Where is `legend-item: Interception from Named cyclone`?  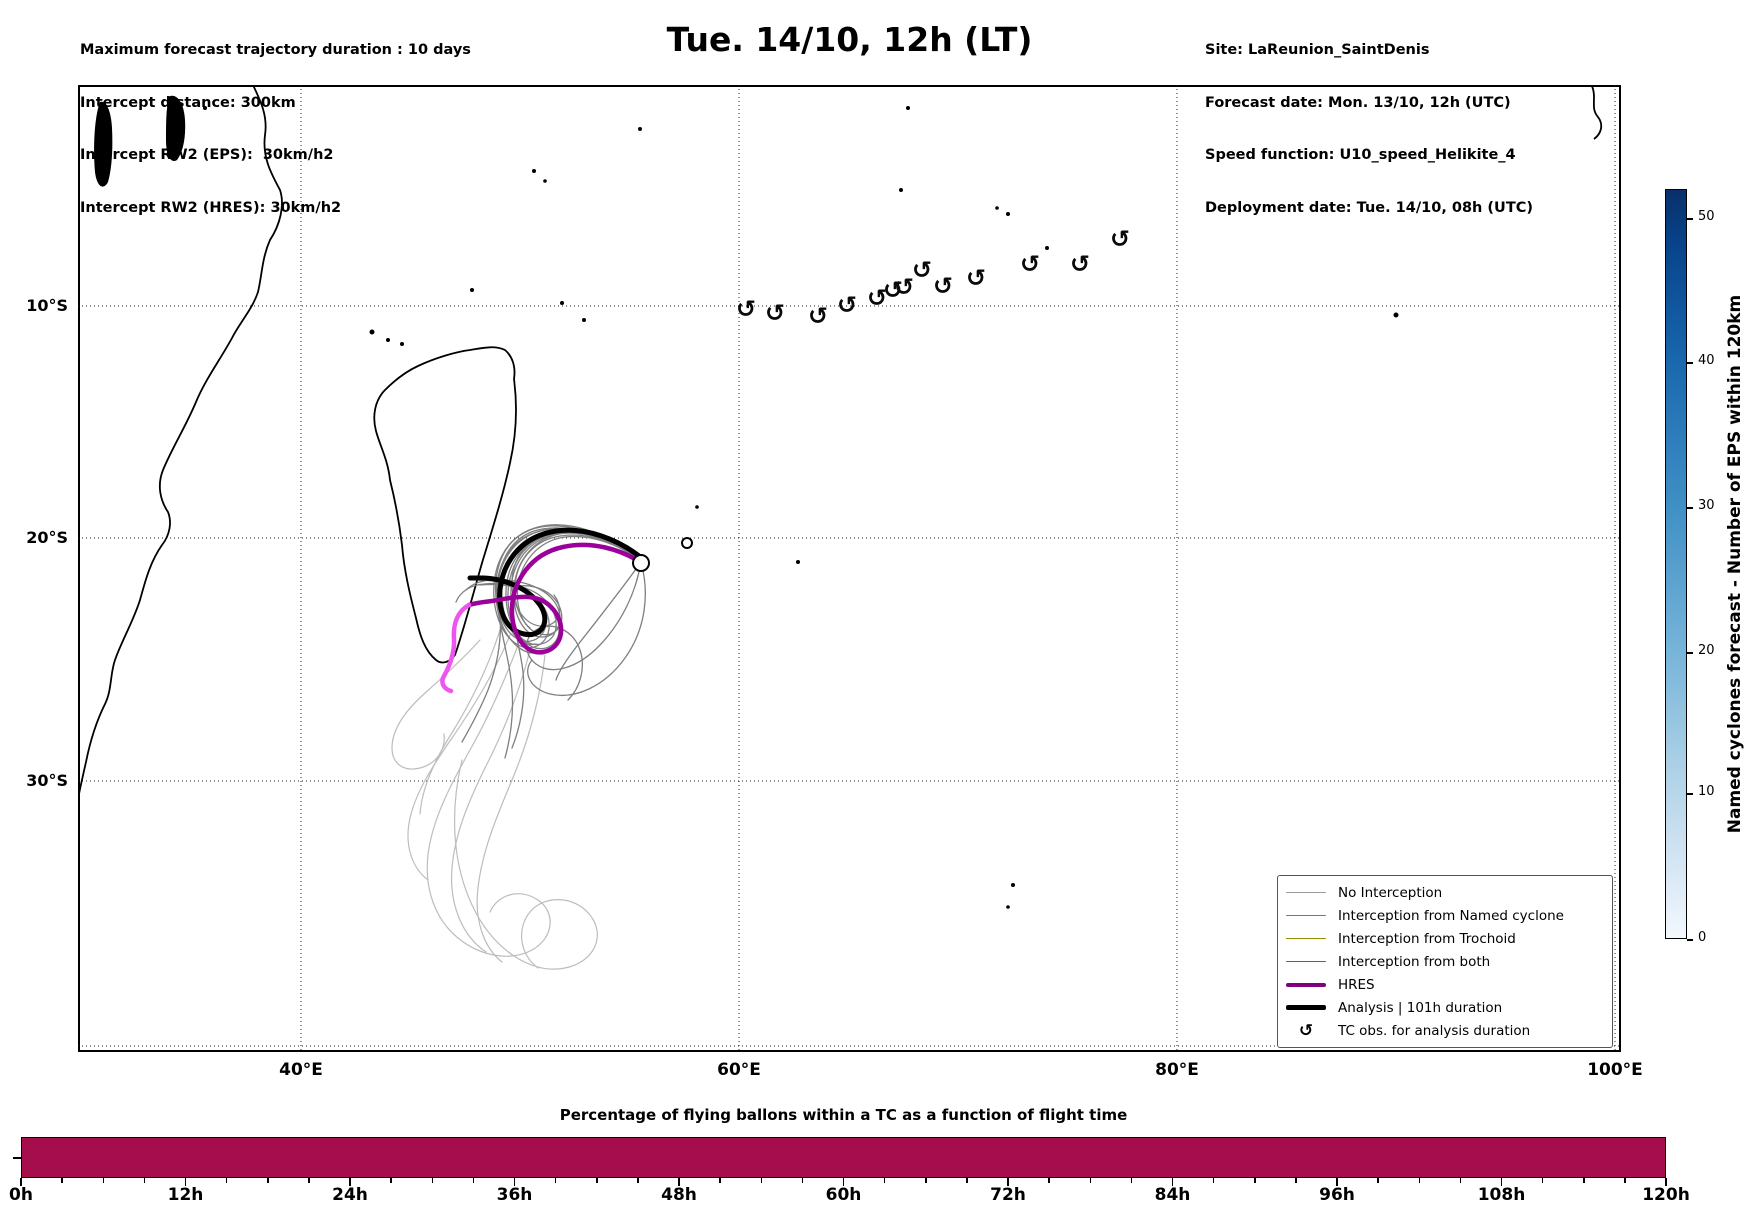 legend-item: Interception from Named cyclone is located at coordinates (1445, 916).